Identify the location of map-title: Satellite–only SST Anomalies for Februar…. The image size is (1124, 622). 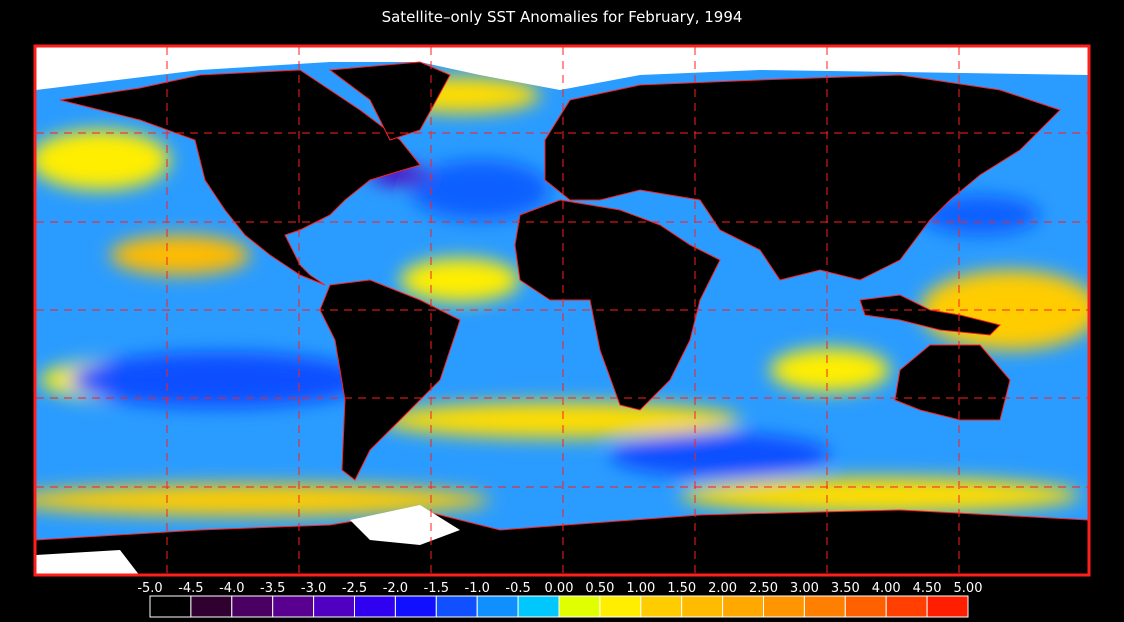
(562, 17).